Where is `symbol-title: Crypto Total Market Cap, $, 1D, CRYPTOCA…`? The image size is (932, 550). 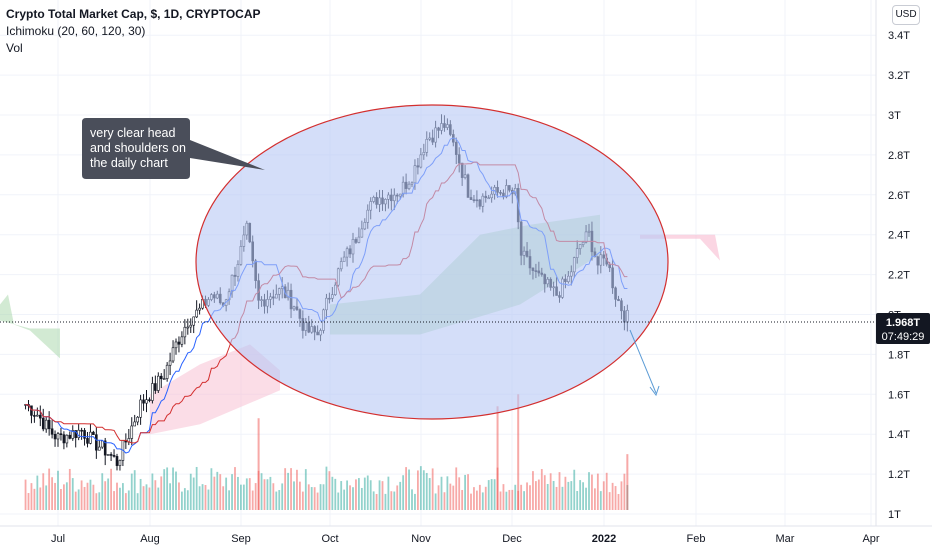
symbol-title: Crypto Total Market Cap, $, 1D, CRYPTOCA… is located at coordinates (133, 14).